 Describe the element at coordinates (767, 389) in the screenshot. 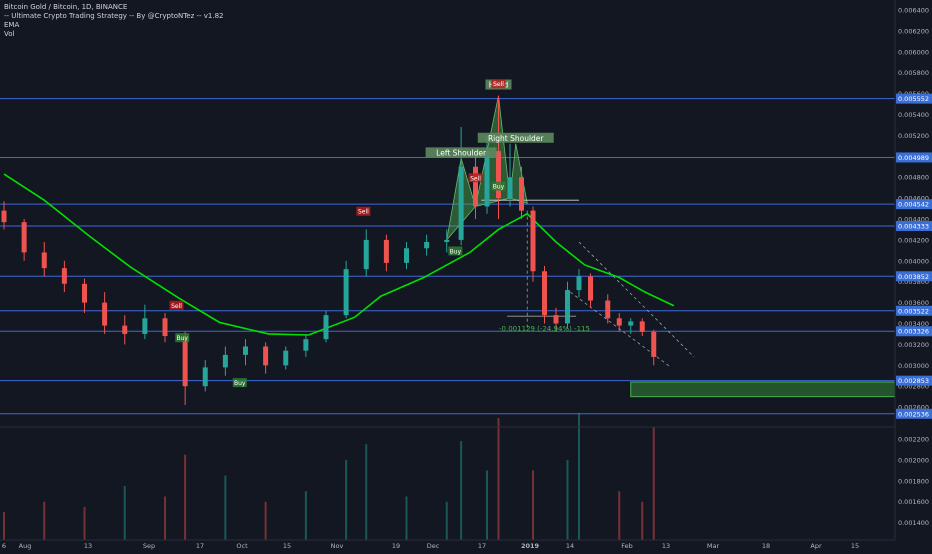

I see `target-zone` at that location.